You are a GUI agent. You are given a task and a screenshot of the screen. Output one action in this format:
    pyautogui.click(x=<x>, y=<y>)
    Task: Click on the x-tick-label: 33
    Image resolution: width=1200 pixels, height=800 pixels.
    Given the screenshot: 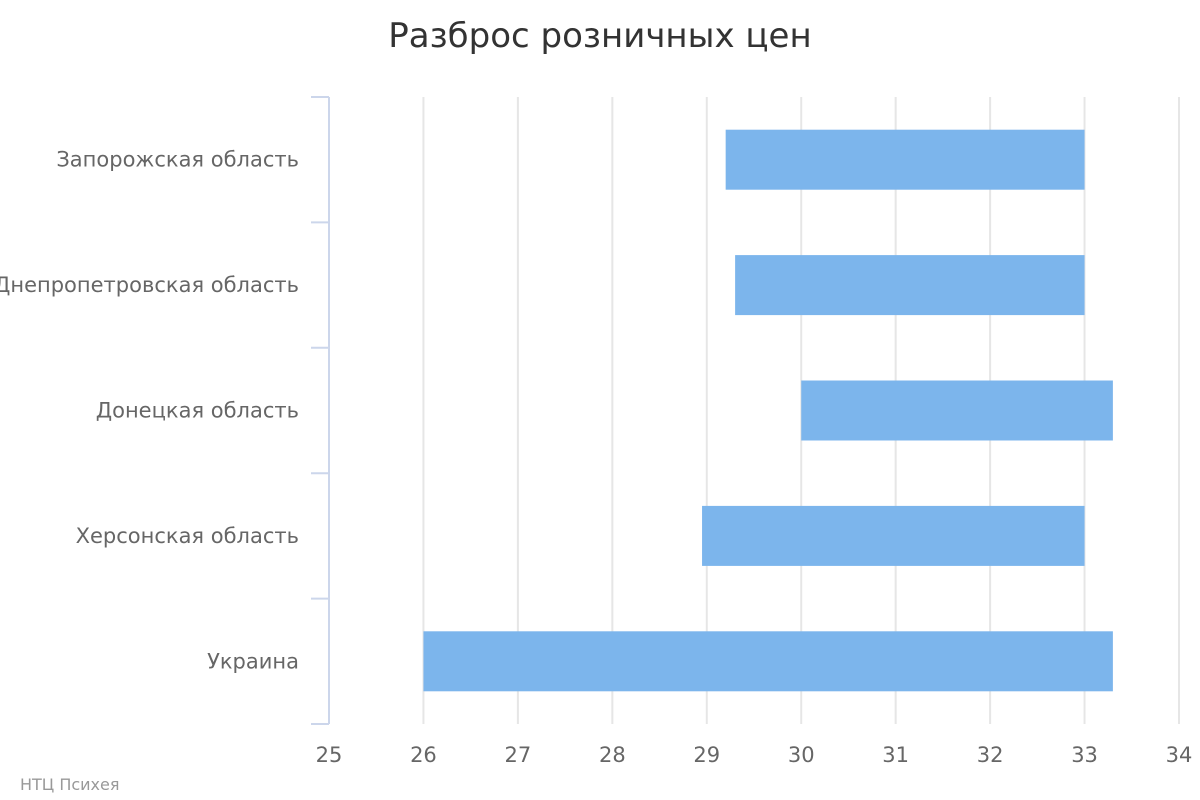 What is the action you would take?
    pyautogui.click(x=1084, y=755)
    